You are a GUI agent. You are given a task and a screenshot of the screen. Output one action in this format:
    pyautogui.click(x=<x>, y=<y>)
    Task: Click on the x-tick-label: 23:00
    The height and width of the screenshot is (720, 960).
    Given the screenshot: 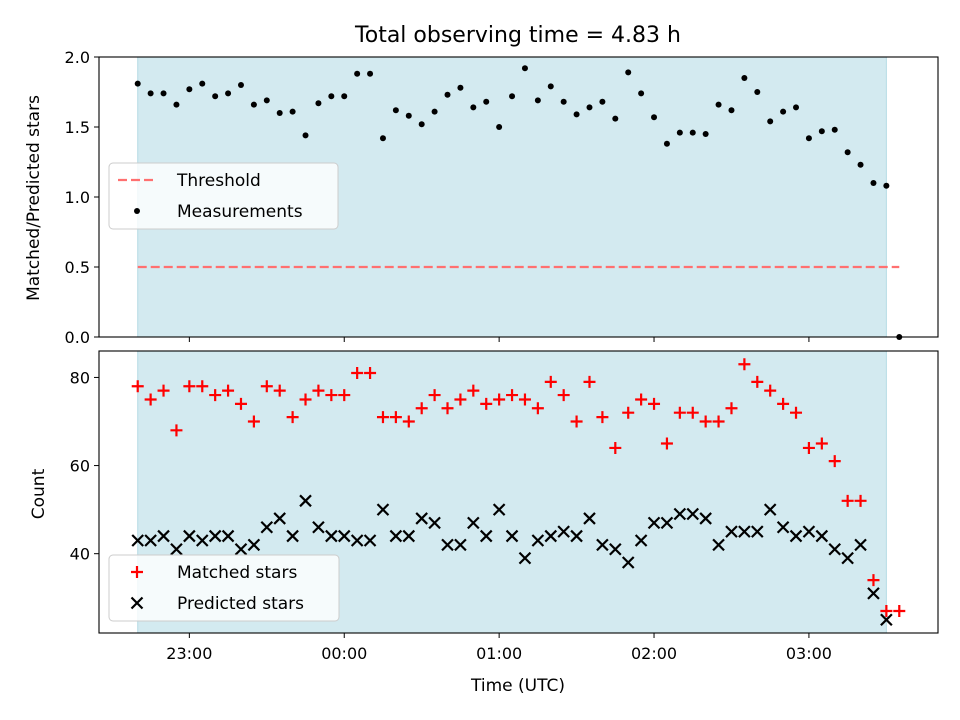 What is the action you would take?
    pyautogui.click(x=189, y=653)
    